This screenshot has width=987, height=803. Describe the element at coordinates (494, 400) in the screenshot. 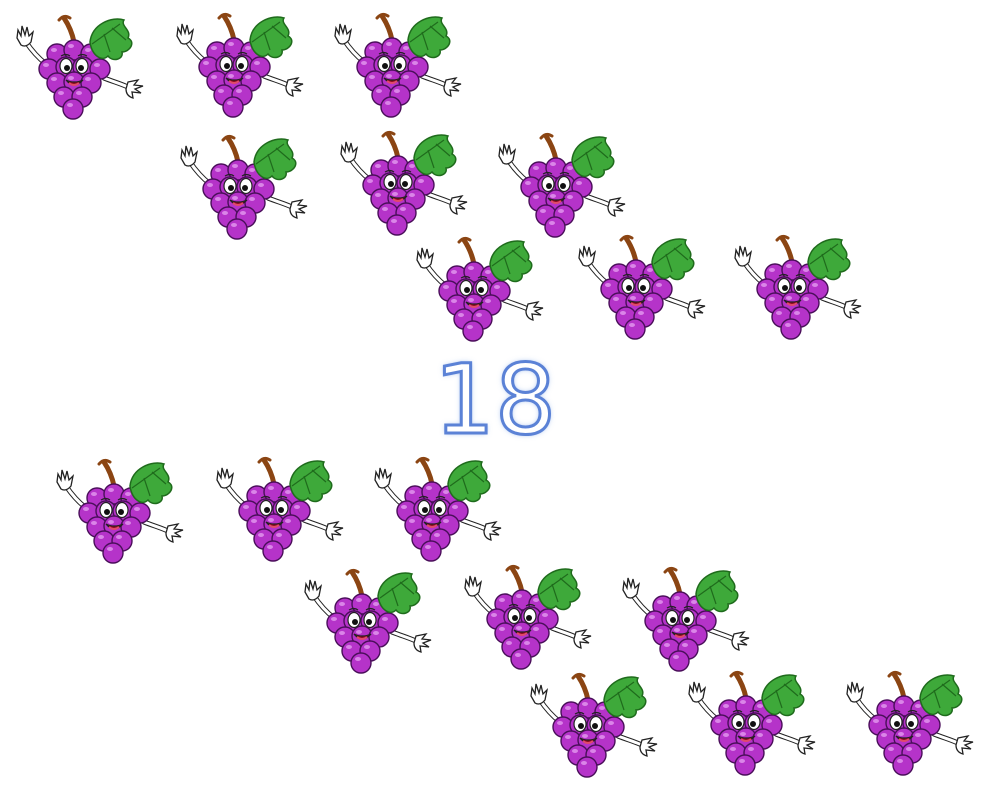

I see `count-number: 18` at that location.